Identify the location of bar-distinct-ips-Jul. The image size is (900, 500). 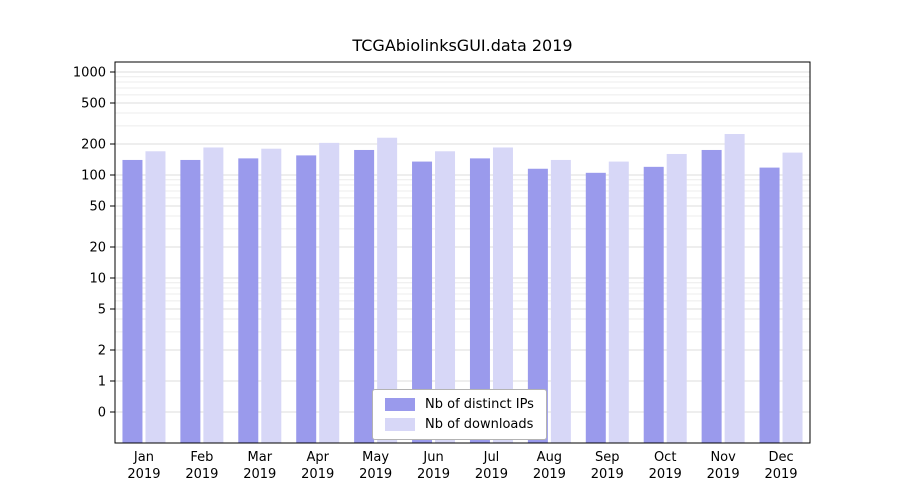
(479, 300).